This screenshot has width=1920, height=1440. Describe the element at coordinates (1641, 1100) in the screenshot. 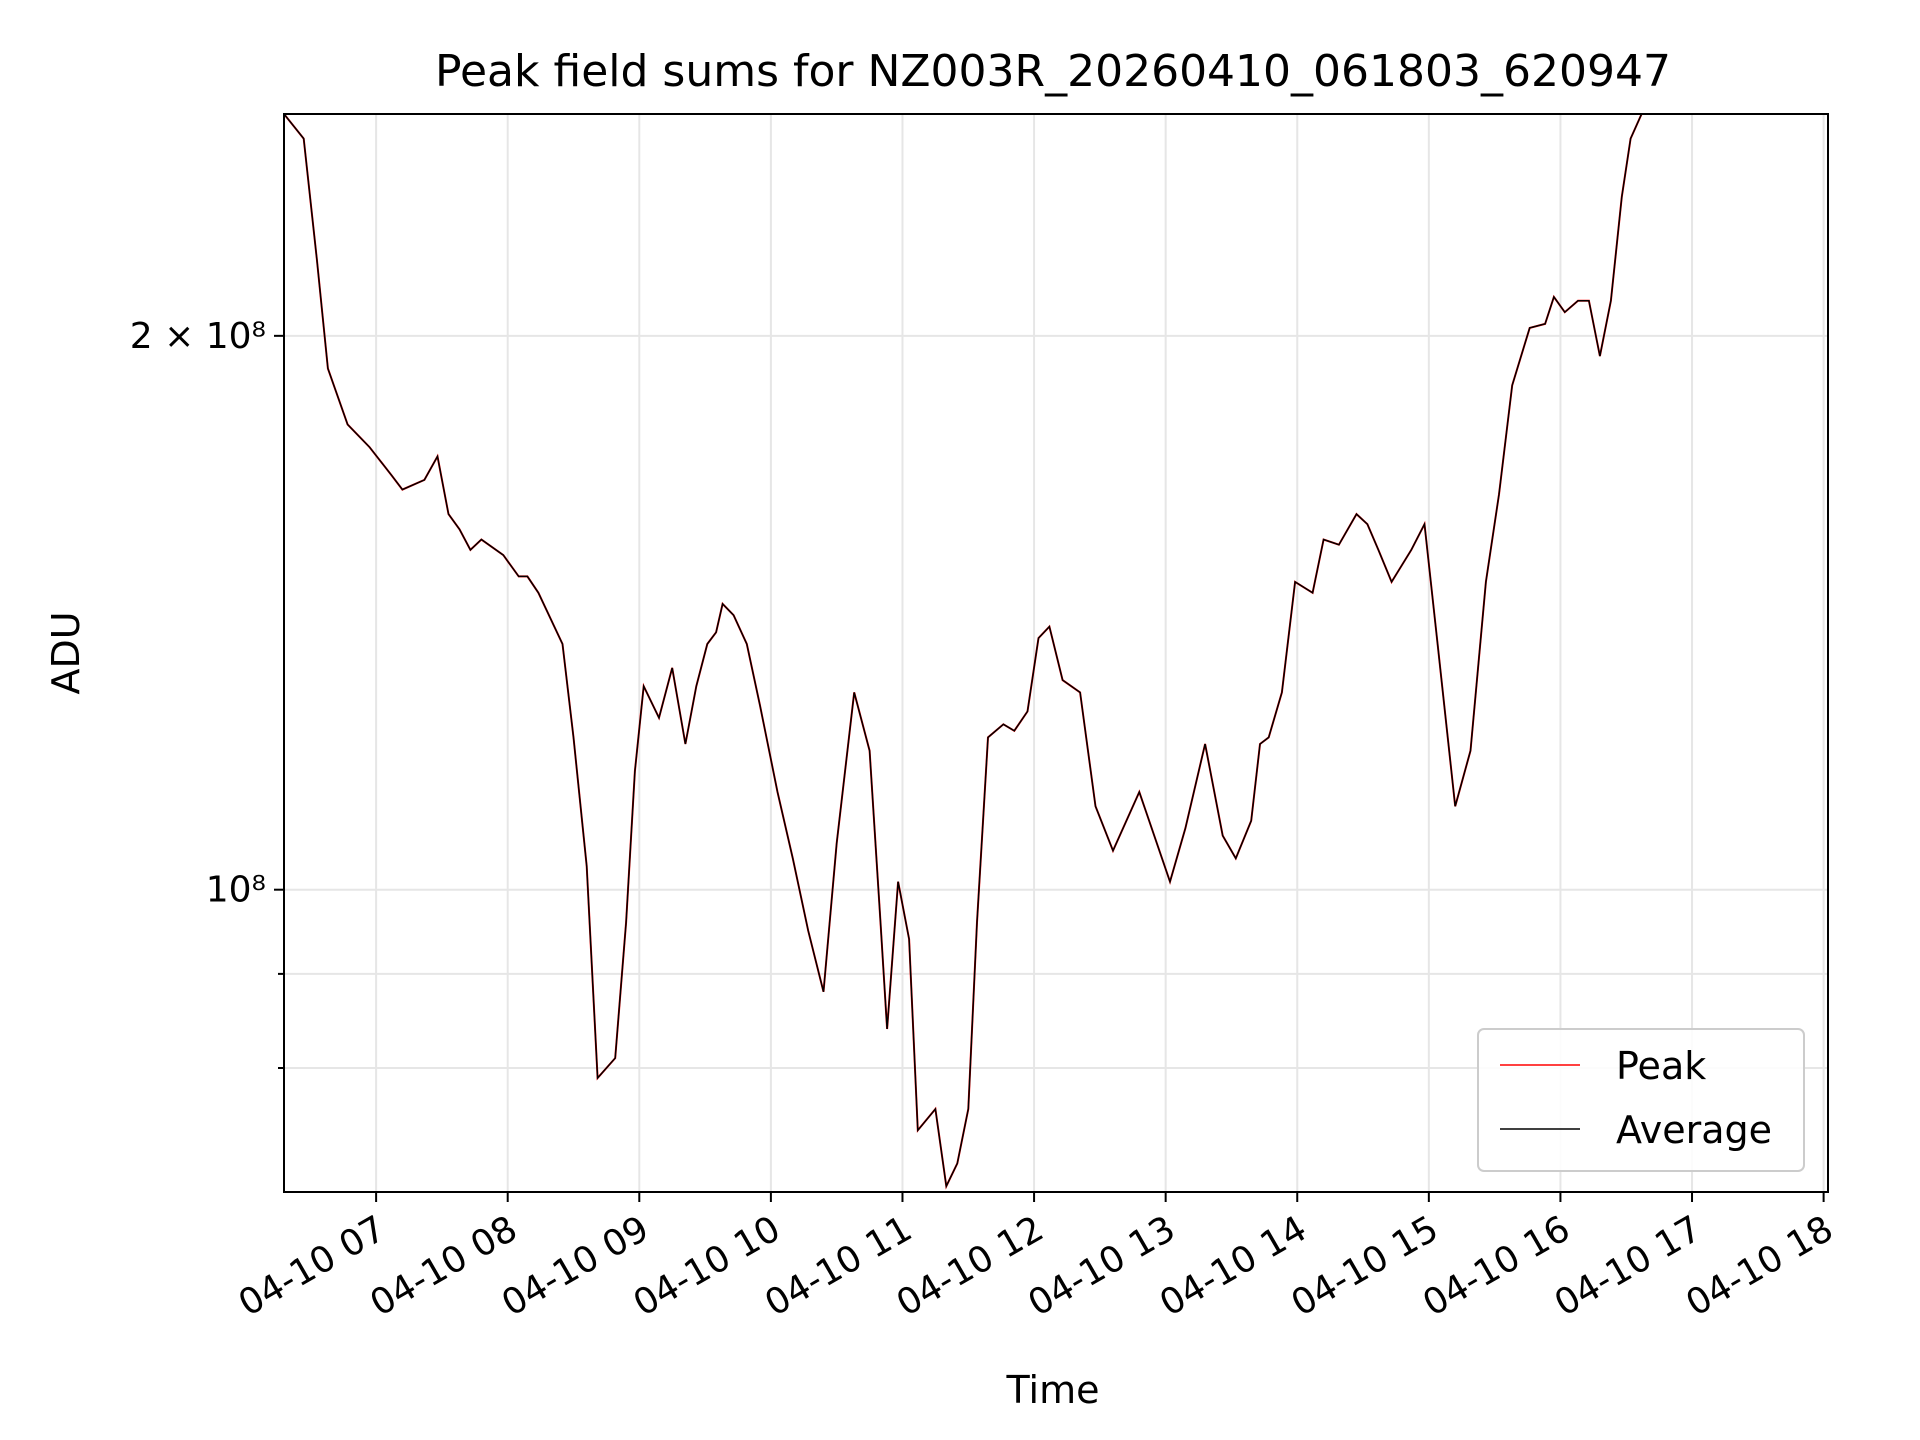

I see `legend: Peak Average` at that location.